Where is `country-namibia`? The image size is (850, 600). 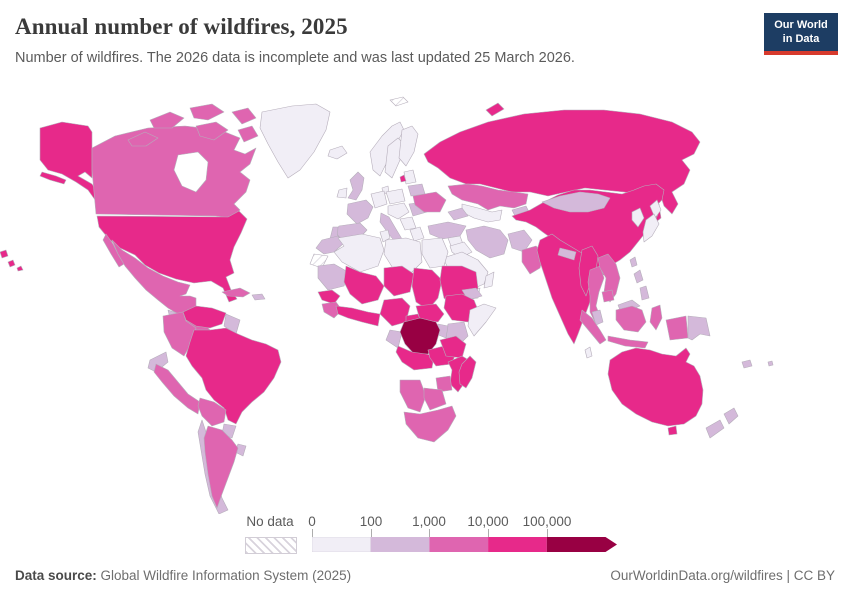
country-namibia is located at coordinates (413, 396).